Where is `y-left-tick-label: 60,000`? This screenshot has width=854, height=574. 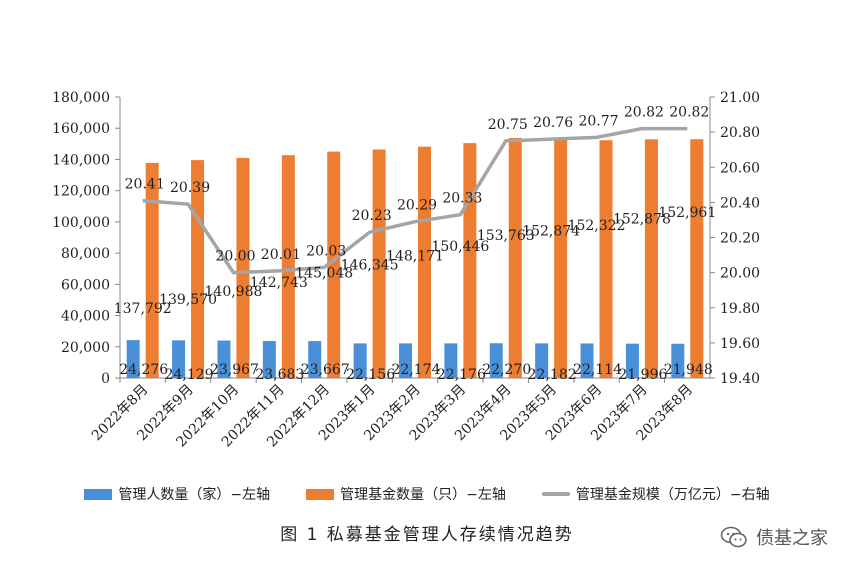
y-left-tick-label: 60,000 is located at coordinates (85, 285).